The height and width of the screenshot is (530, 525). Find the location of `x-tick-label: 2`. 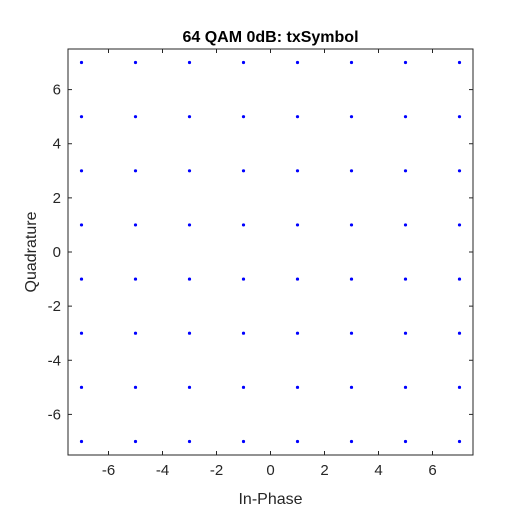

x-tick-label: 2 is located at coordinates (324, 470).